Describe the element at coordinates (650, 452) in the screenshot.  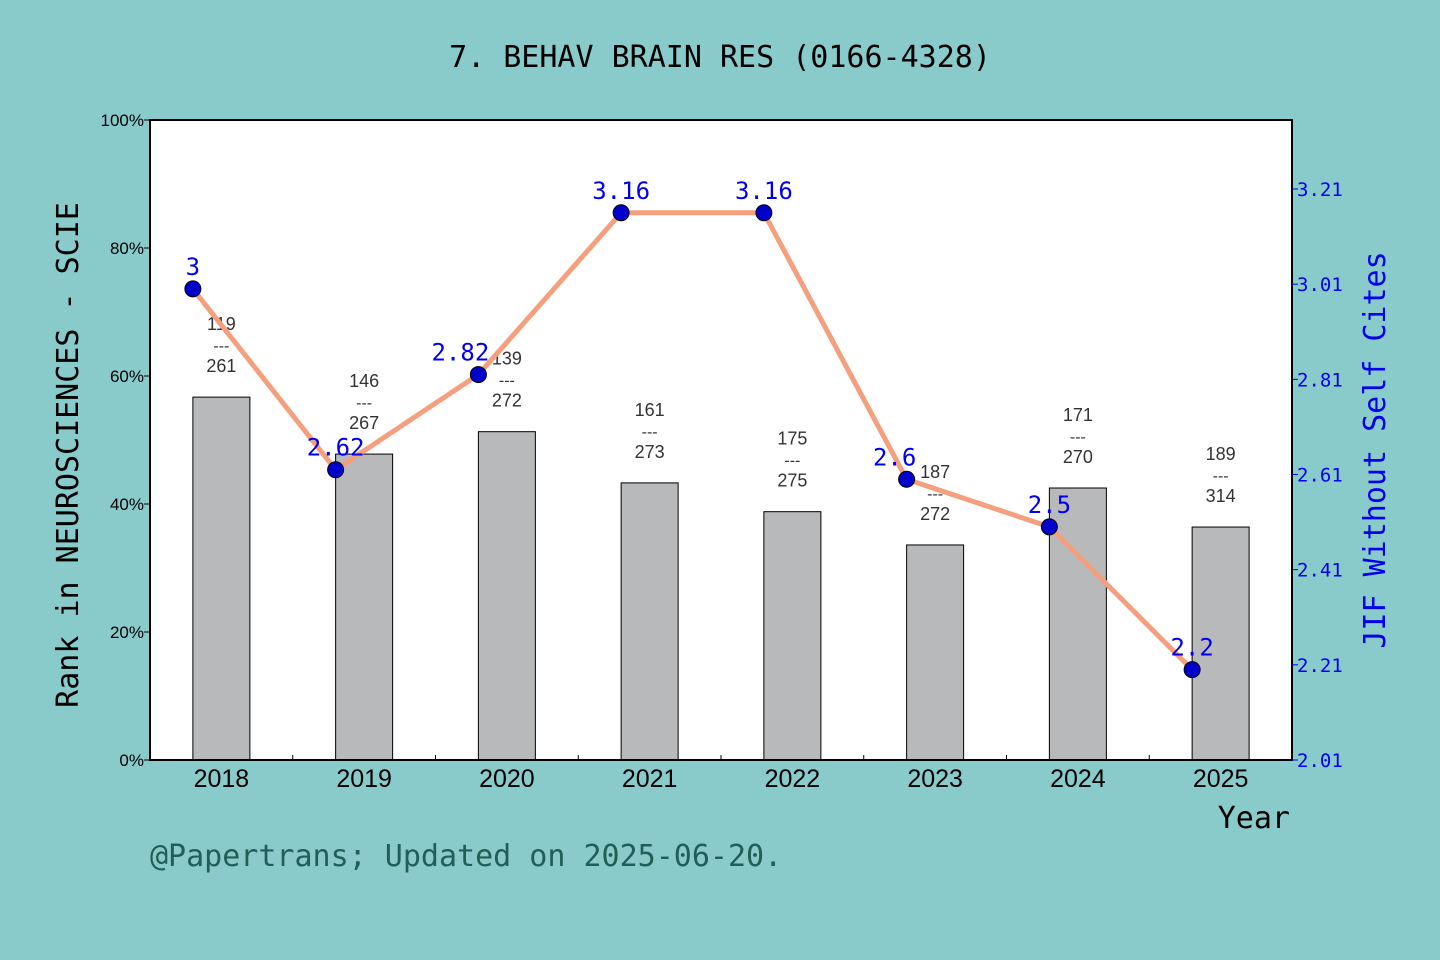
I see `total-label: 273` at that location.